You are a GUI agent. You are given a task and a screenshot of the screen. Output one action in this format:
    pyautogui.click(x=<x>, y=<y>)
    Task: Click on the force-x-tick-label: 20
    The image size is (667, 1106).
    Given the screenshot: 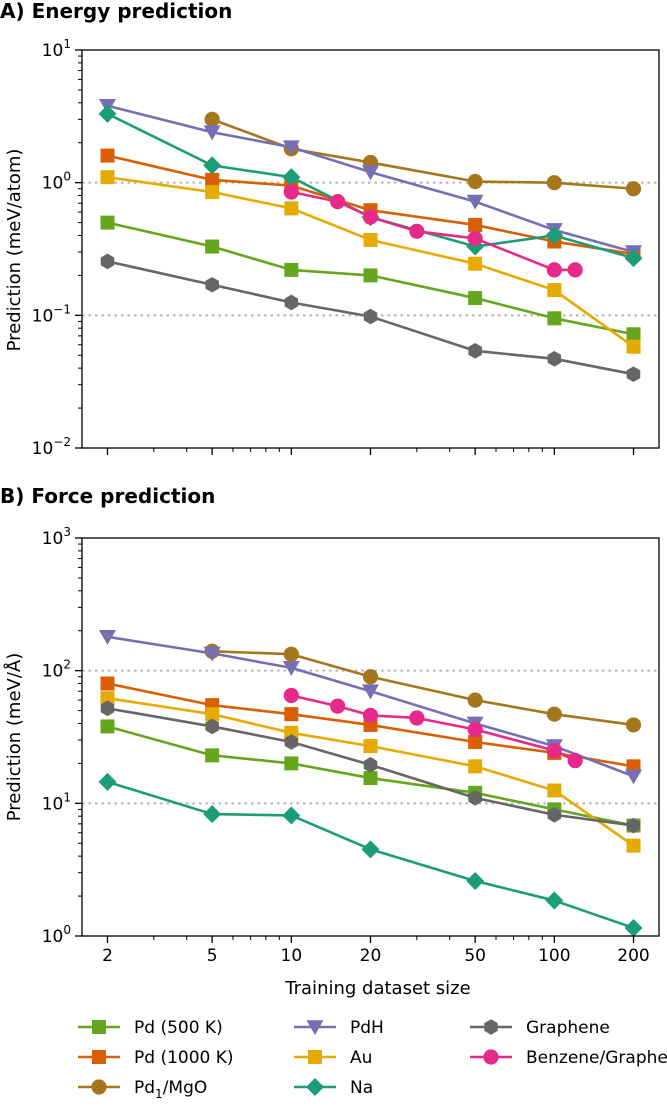 What is the action you would take?
    pyautogui.click(x=371, y=956)
    